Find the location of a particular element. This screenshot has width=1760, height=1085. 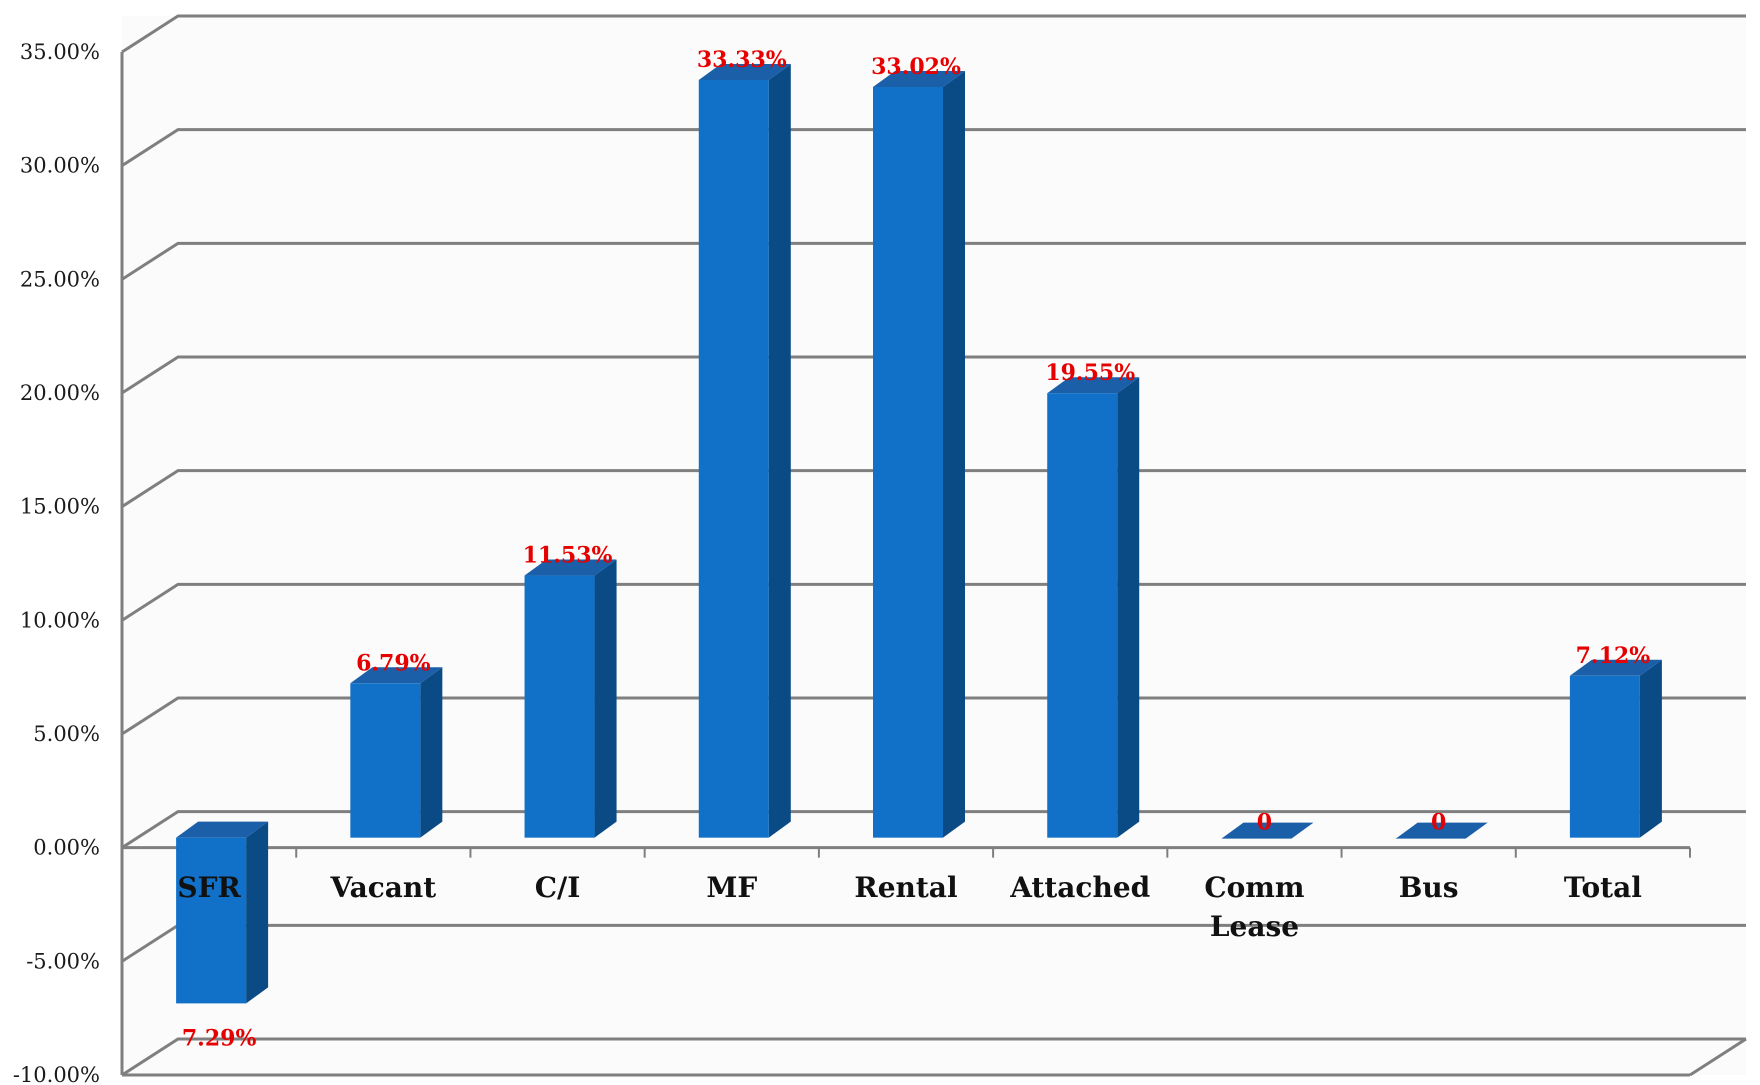

x-tick-label: Rental is located at coordinates (905, 887).